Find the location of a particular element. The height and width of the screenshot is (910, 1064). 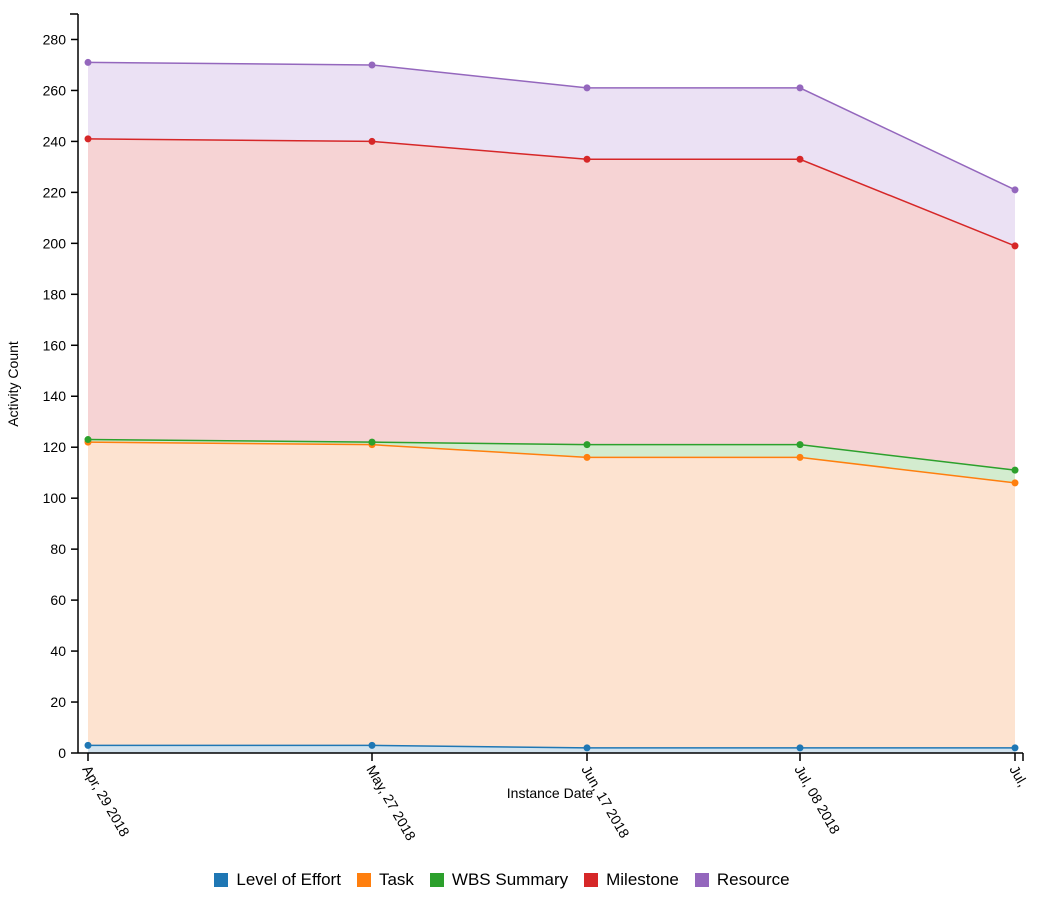

legend-item-wbs-summary: WBS Summary is located at coordinates (499, 880).